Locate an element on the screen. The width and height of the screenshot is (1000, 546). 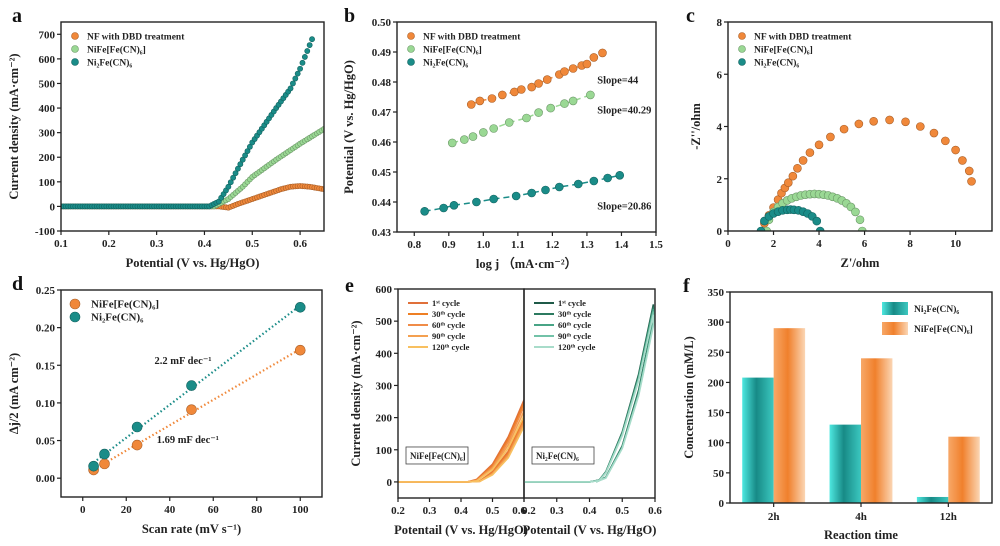
y-axis-label: Current density (mA·cm⁻²) is located at coordinates (356, 393).